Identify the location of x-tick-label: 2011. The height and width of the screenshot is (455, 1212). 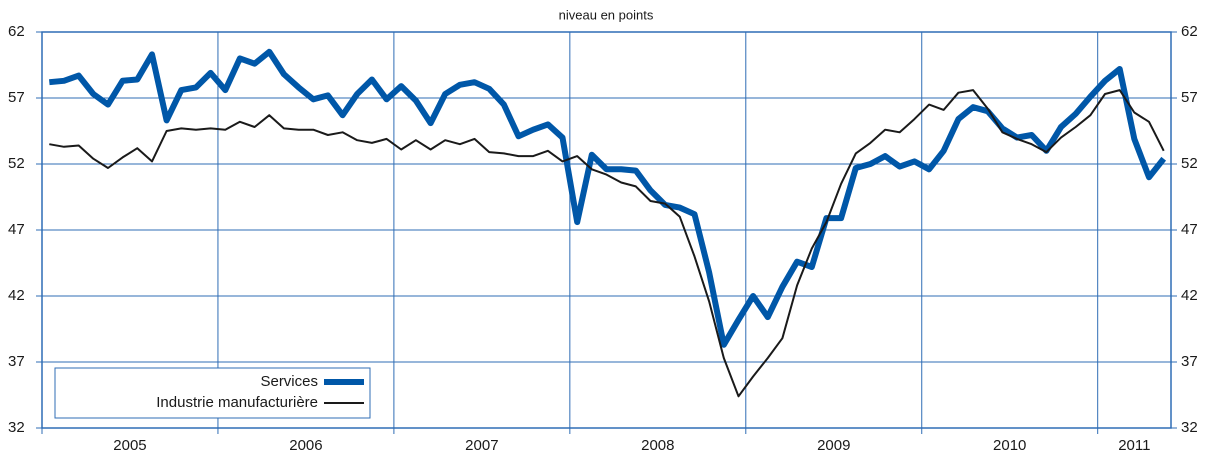
(1134, 445).